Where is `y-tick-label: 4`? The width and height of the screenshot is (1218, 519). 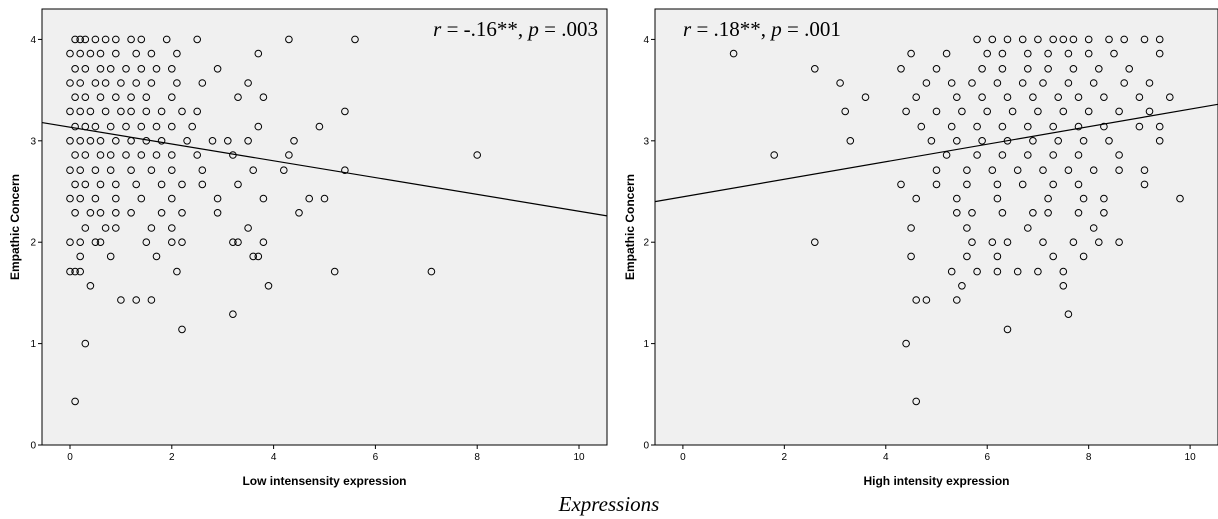
y-tick-label: 4 is located at coordinates (33, 40).